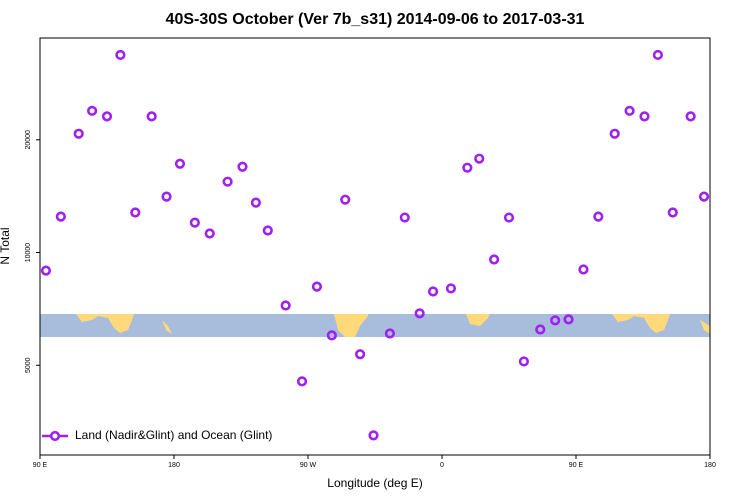 The width and height of the screenshot is (750, 500). What do you see at coordinates (28, 365) in the screenshot?
I see `y-tick-label: 5000` at bounding box center [28, 365].